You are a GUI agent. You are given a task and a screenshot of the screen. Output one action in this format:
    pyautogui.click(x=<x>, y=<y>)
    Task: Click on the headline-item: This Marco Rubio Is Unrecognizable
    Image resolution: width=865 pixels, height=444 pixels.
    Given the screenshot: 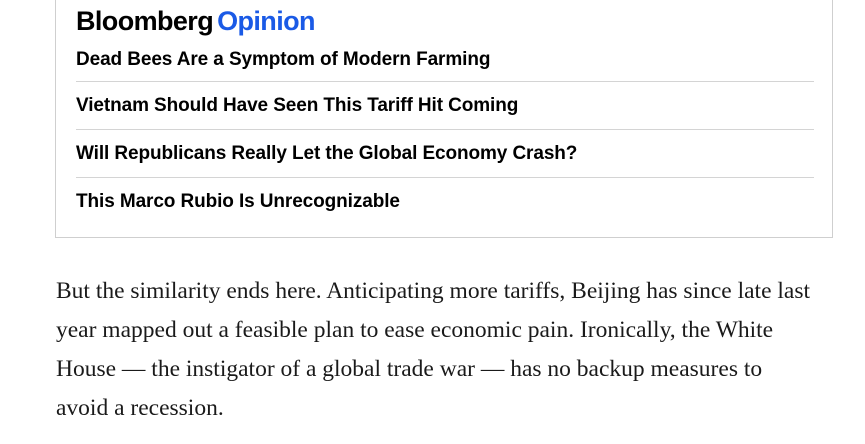 What is the action you would take?
    pyautogui.click(x=445, y=202)
    